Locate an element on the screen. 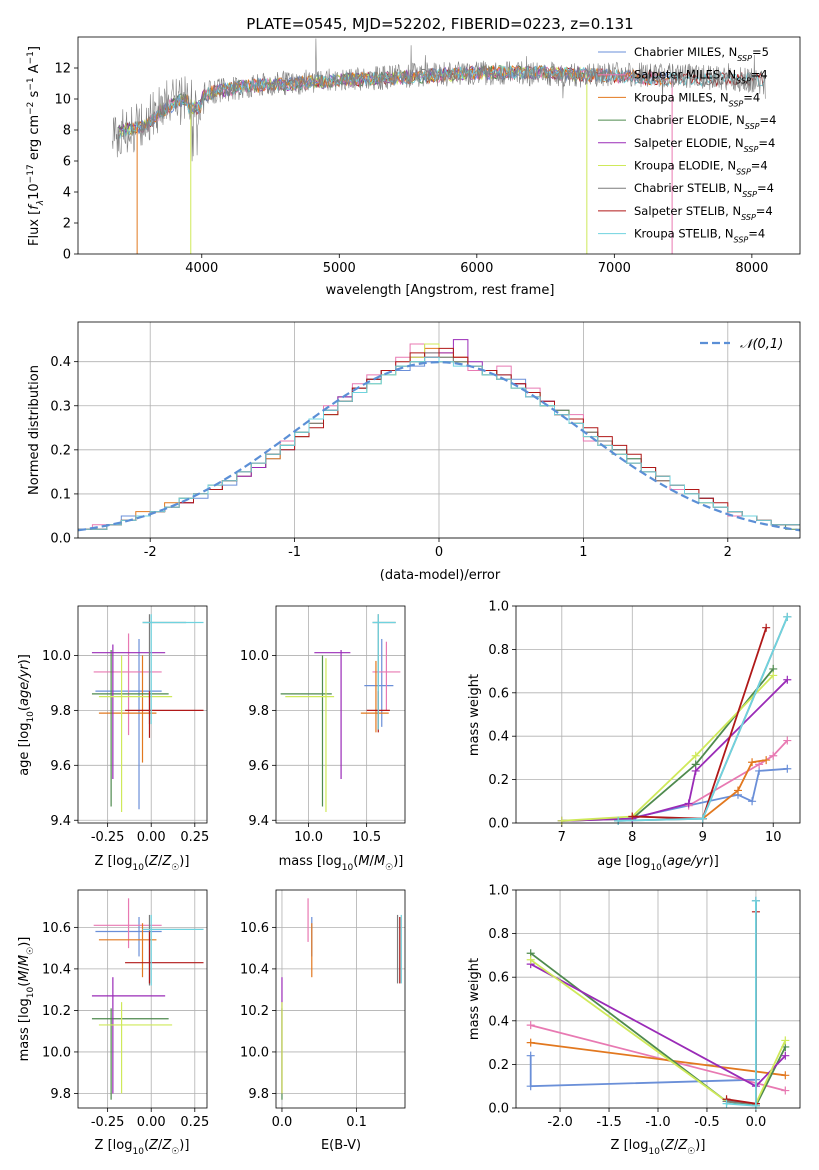 This screenshot has width=819, height=1170. axes-age-vs-mass: 10.0 10.5 9.4 9.6 9.8 10.0 mass [log10(M/M☉)] is located at coordinates (323, 739).